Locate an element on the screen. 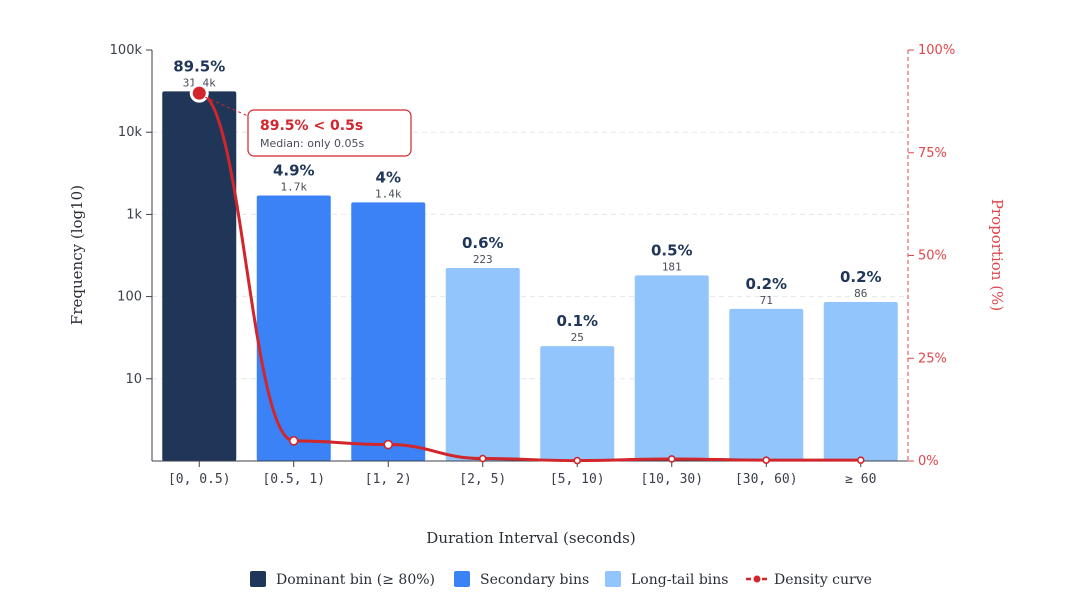 The image size is (1080, 603). y-tick-label: 100 is located at coordinates (129, 297).